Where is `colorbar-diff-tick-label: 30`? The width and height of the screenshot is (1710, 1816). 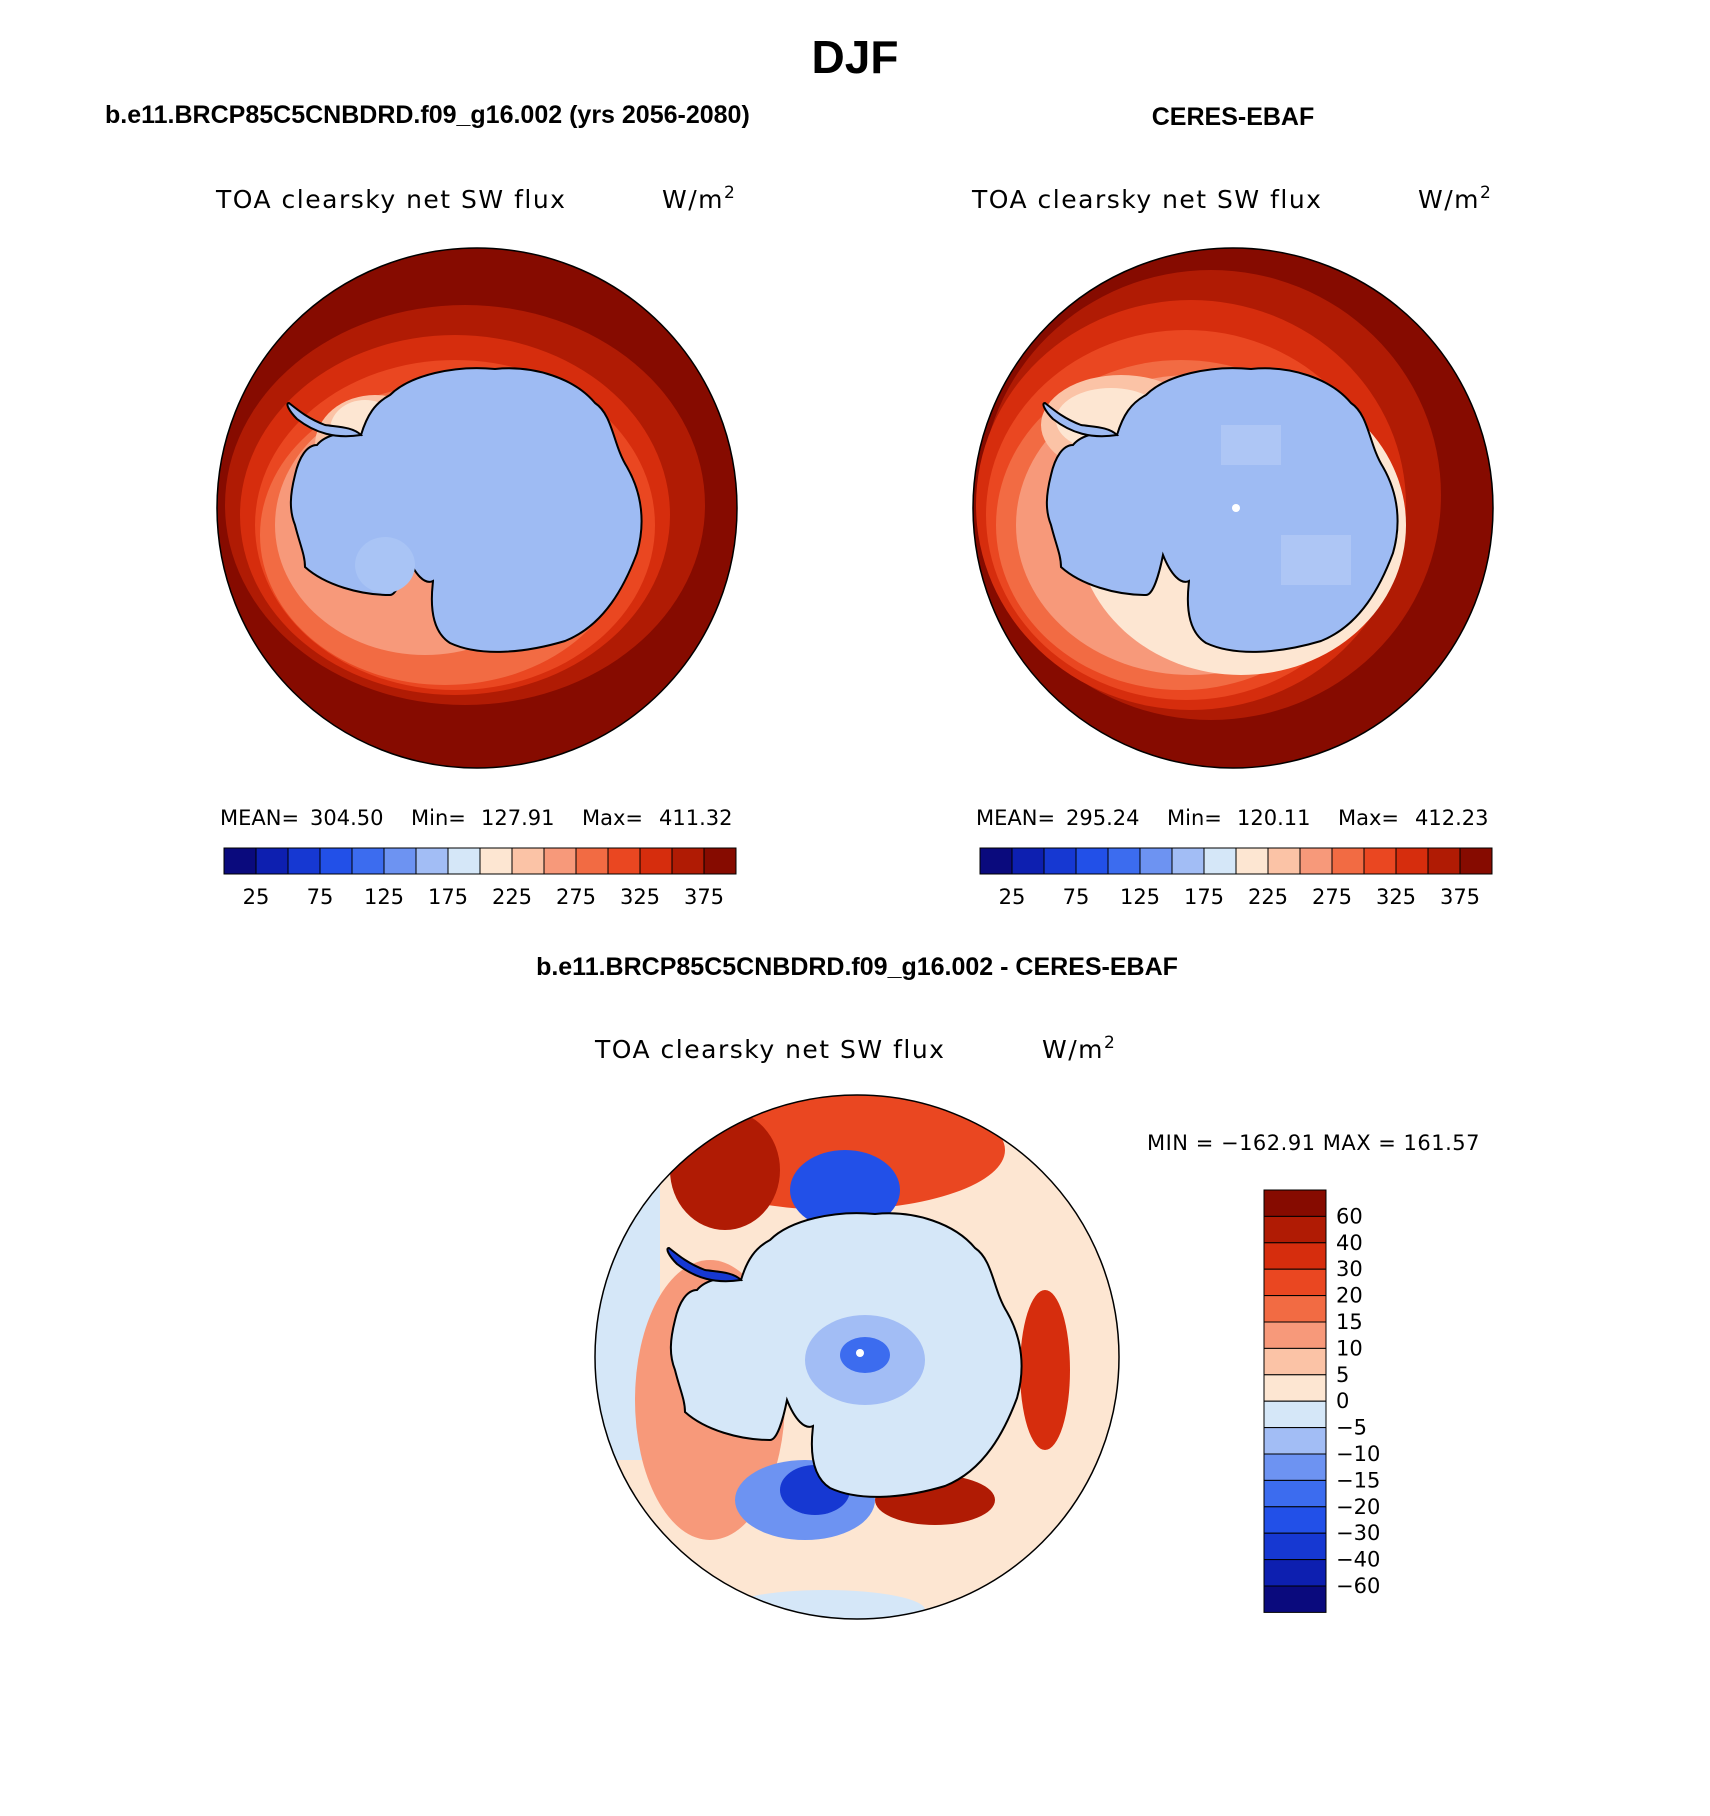
colorbar-diff-tick-label: 30 is located at coordinates (1349, 1269).